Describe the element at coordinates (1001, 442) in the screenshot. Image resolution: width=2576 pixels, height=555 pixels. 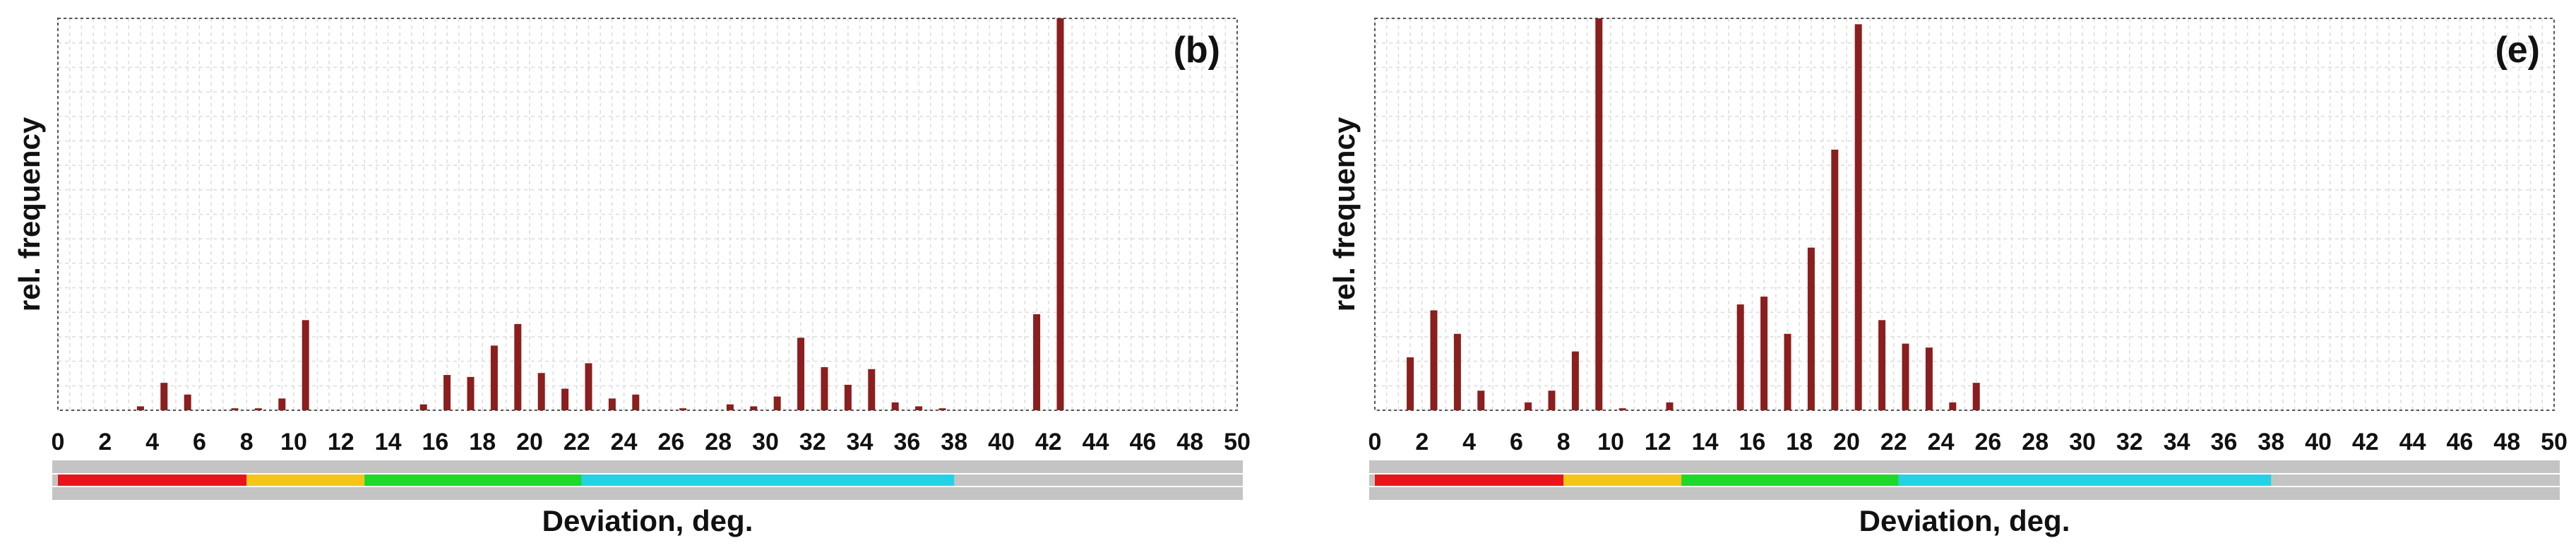
I see `x-tick-label: 40` at that location.